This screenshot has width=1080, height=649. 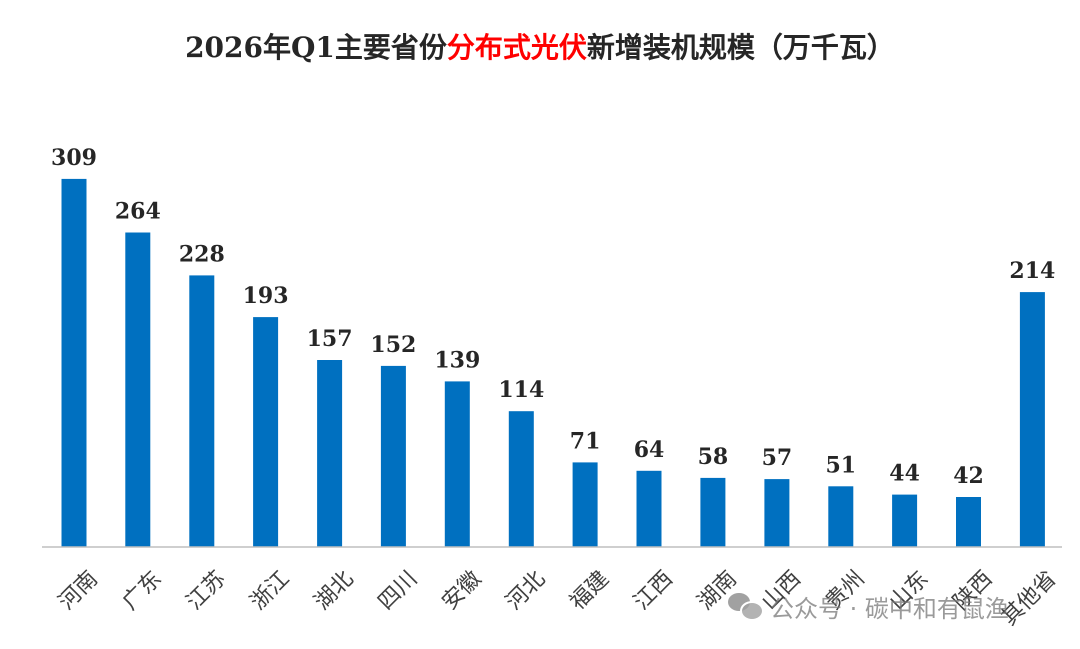 What do you see at coordinates (398, 590) in the screenshot?
I see `category-label-6: 四川` at bounding box center [398, 590].